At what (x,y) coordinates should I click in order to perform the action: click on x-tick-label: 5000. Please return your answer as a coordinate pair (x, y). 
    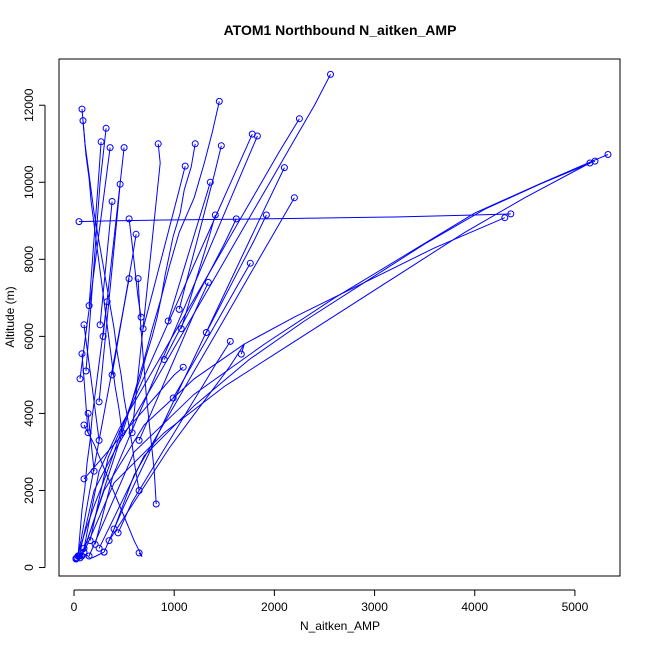
    Looking at the image, I should click on (575, 607).